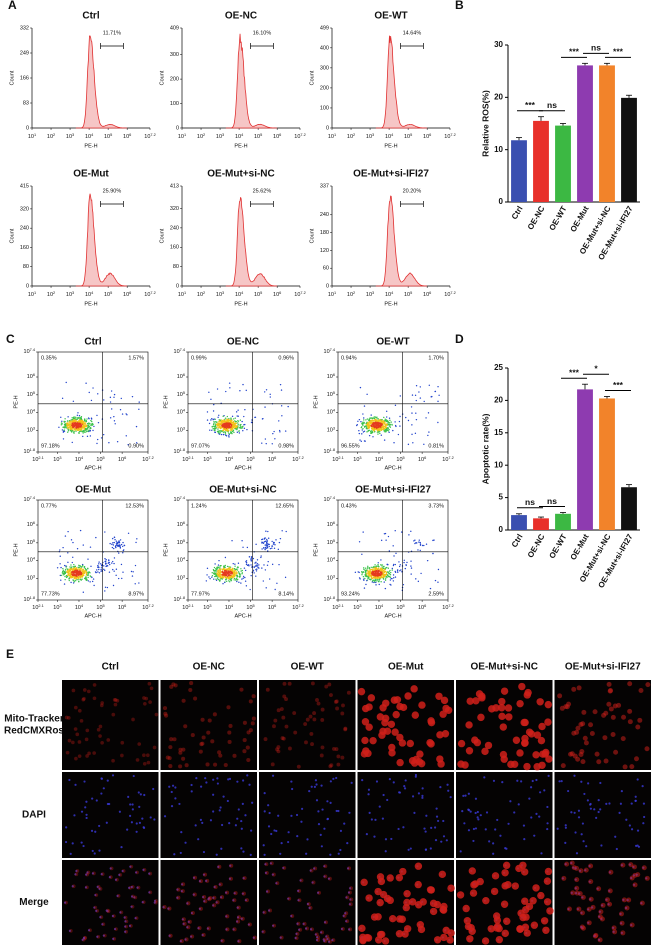  I want to click on x-tick-label: 10¹, so click(332, 294).